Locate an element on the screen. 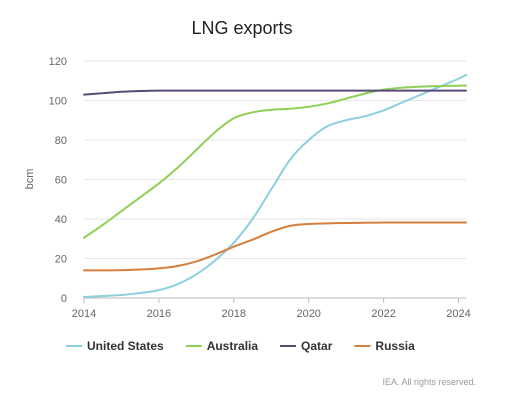 Image resolution: width=507 pixels, height=405 pixels. x-tick-label: 2016 is located at coordinates (159, 314).